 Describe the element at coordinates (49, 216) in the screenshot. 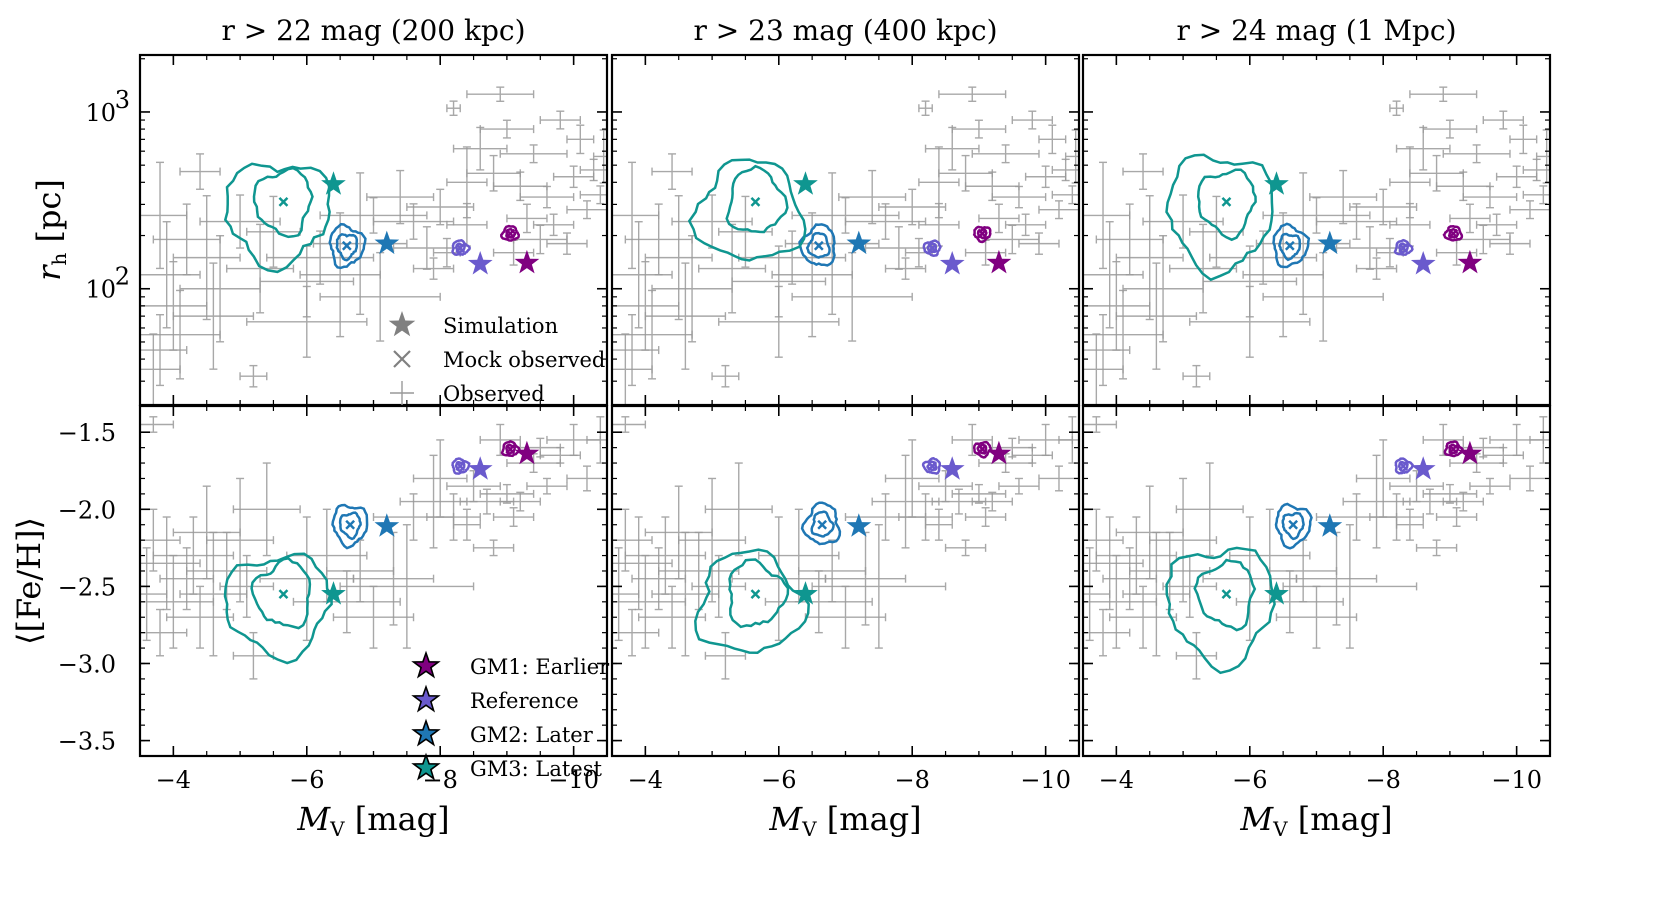

I see `y-label-unit: [pc]` at that location.